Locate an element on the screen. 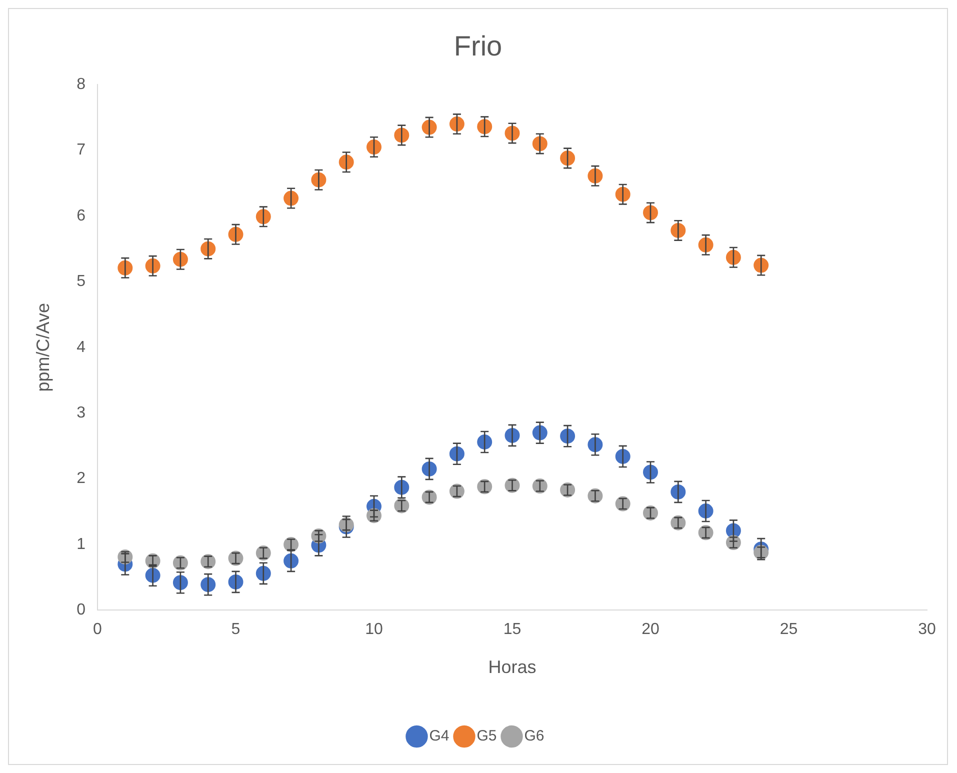 This screenshot has width=957, height=773. y-tick-label: 4 is located at coordinates (81, 347).